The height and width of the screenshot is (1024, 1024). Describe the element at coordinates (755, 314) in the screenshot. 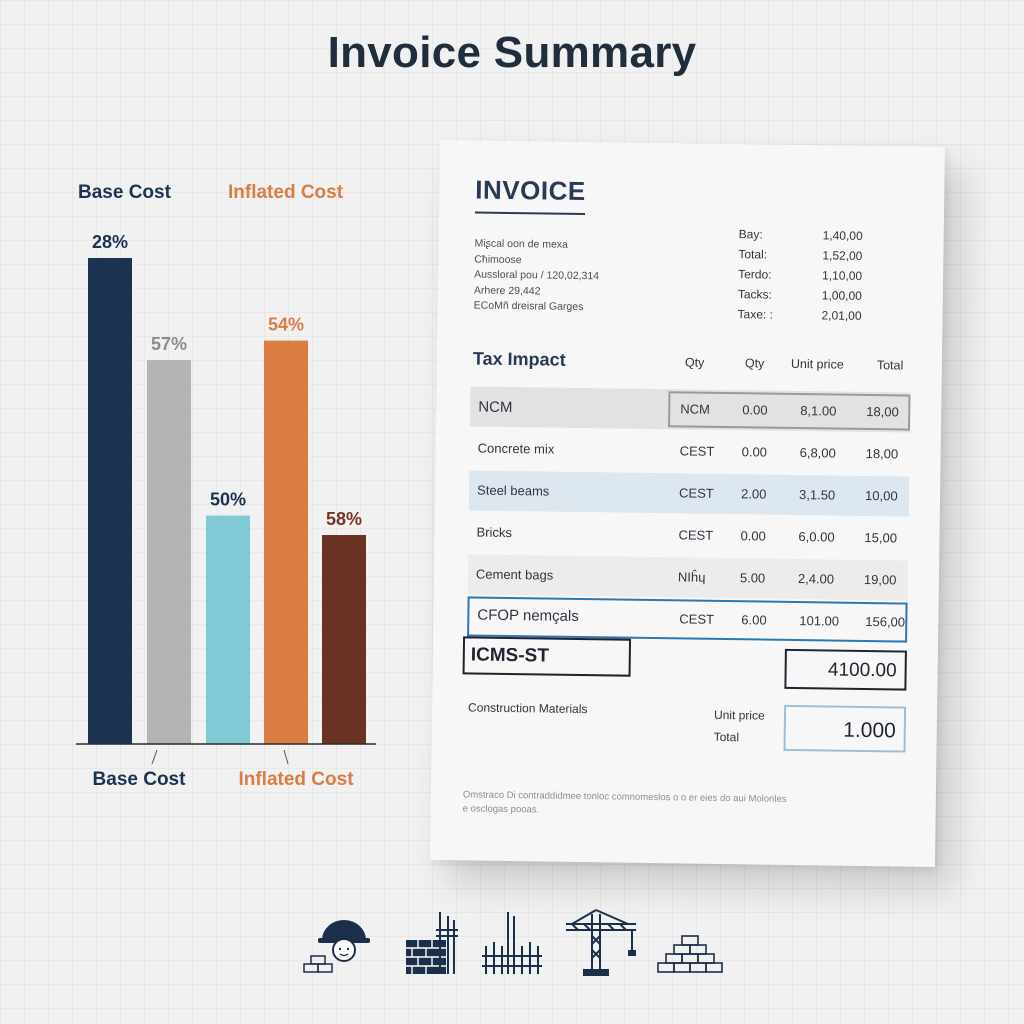

I see `totals-label: Taxe: :` at that location.